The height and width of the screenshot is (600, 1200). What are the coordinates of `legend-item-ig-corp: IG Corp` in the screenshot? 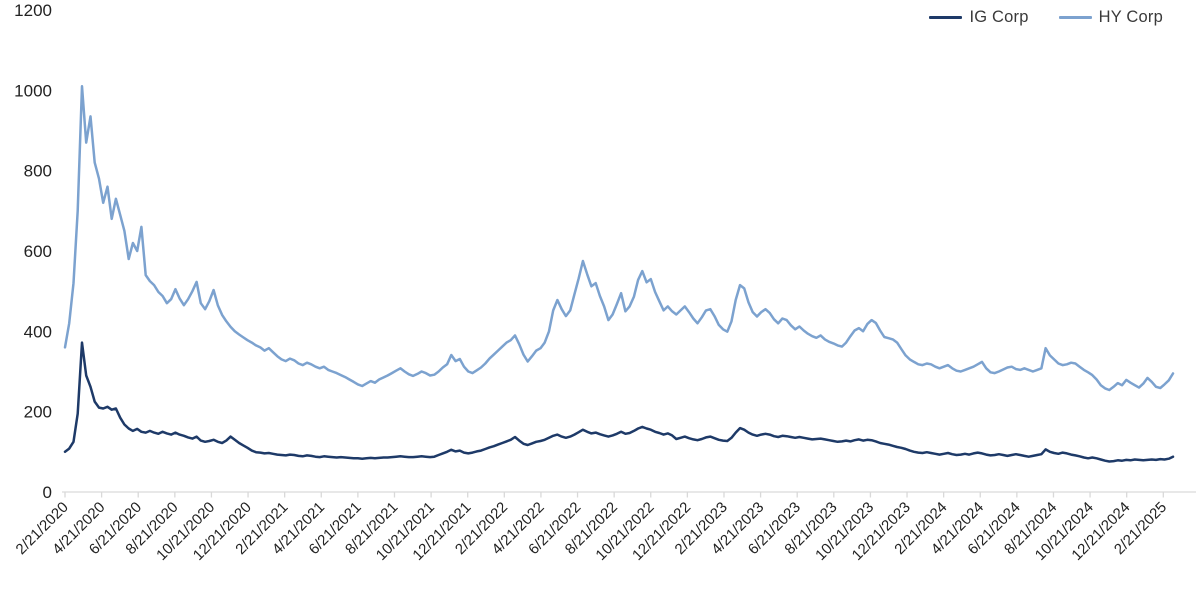 It's located at (978, 17).